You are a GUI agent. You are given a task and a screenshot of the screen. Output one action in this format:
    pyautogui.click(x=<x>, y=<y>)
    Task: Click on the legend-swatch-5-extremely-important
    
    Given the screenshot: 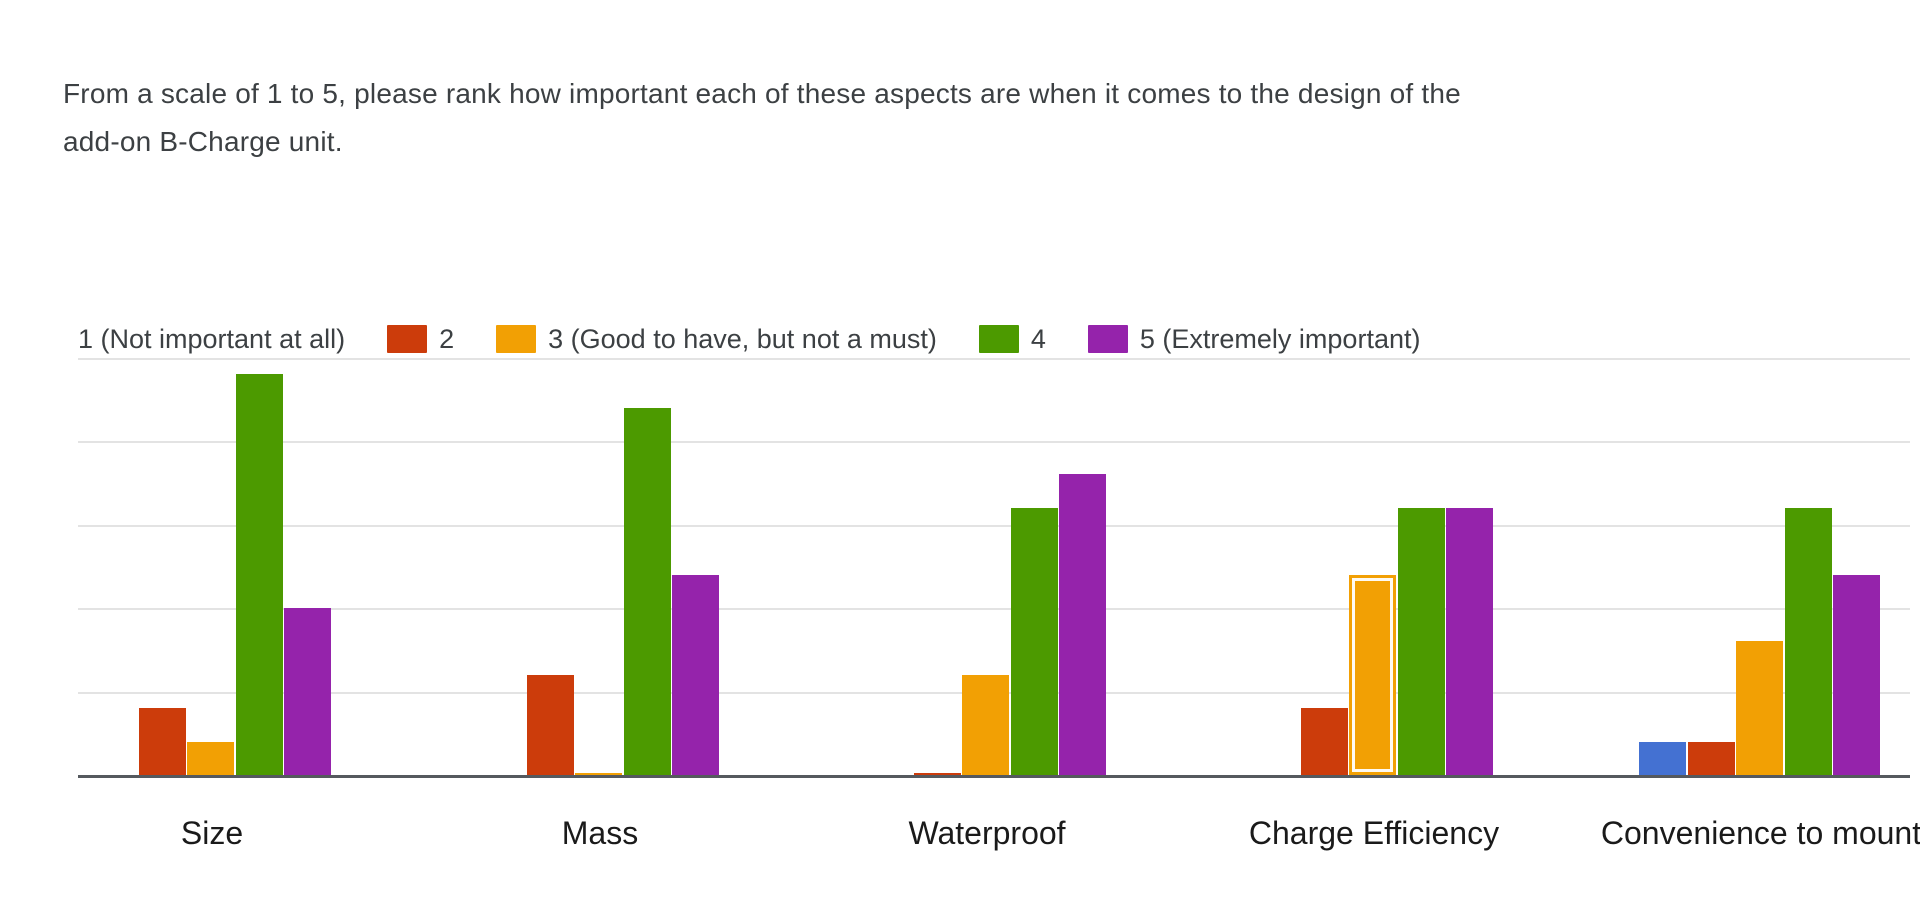 What is the action you would take?
    pyautogui.click(x=1107, y=339)
    